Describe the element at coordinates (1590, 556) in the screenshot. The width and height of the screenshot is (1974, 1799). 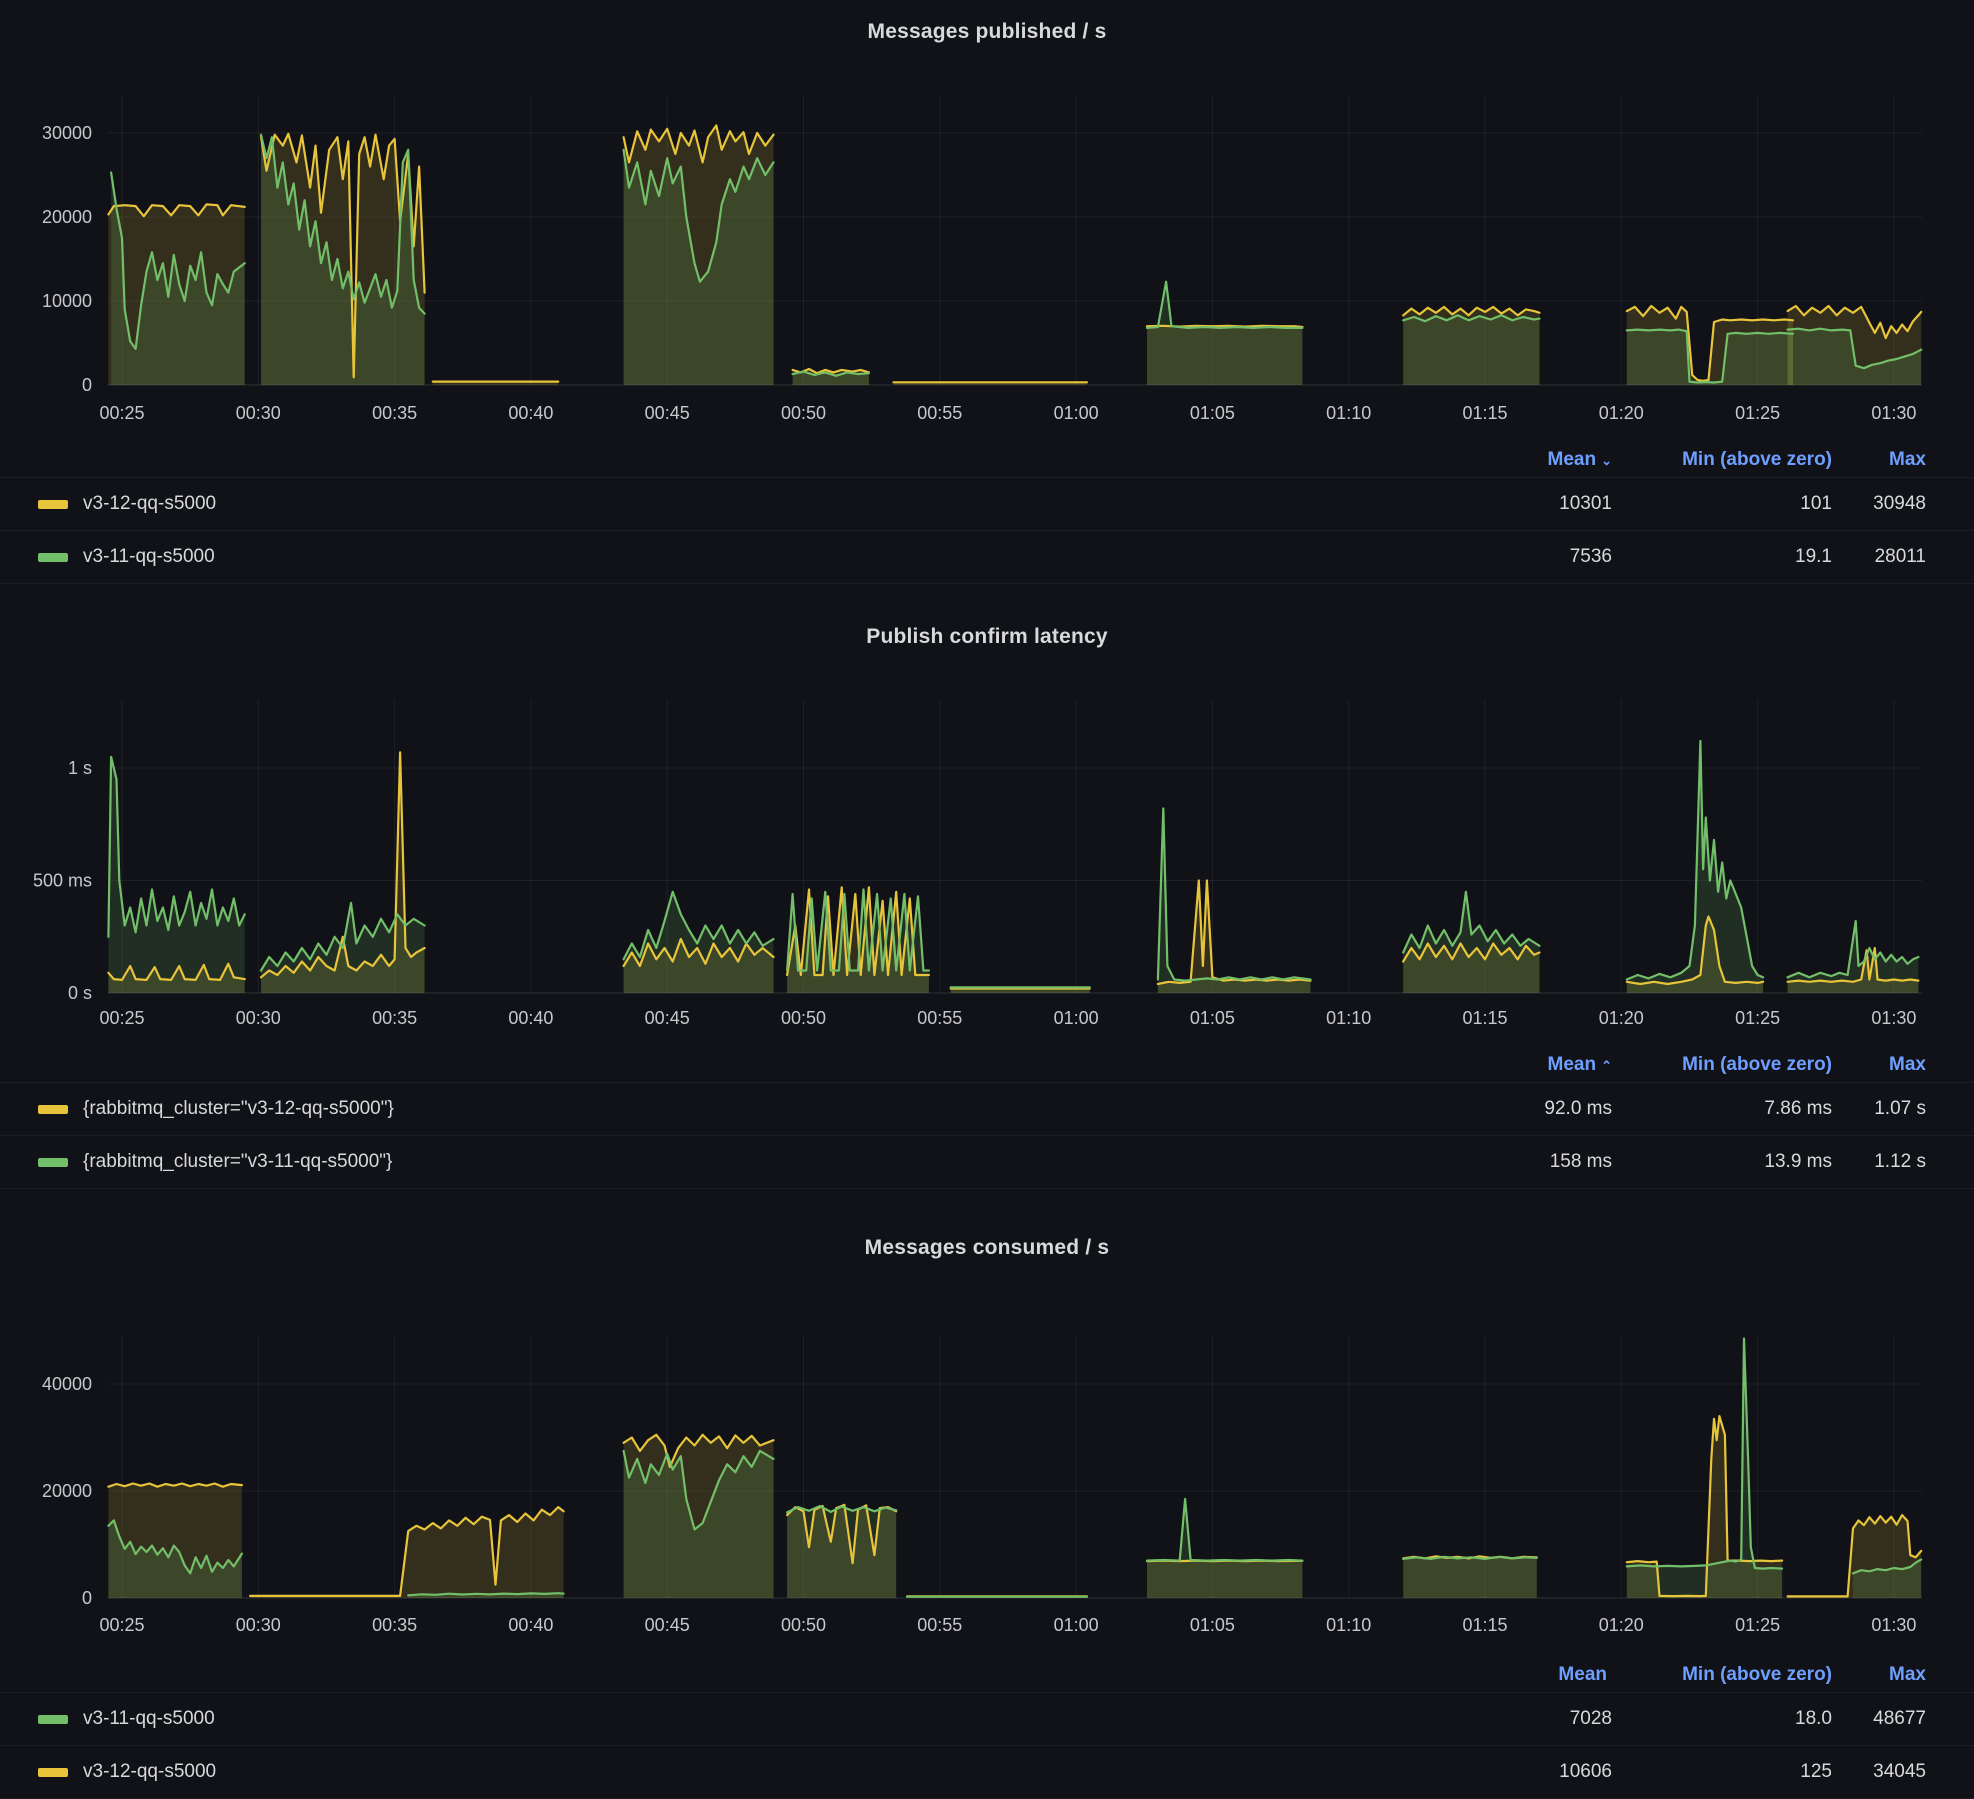
I see `series-mean: 7536` at that location.